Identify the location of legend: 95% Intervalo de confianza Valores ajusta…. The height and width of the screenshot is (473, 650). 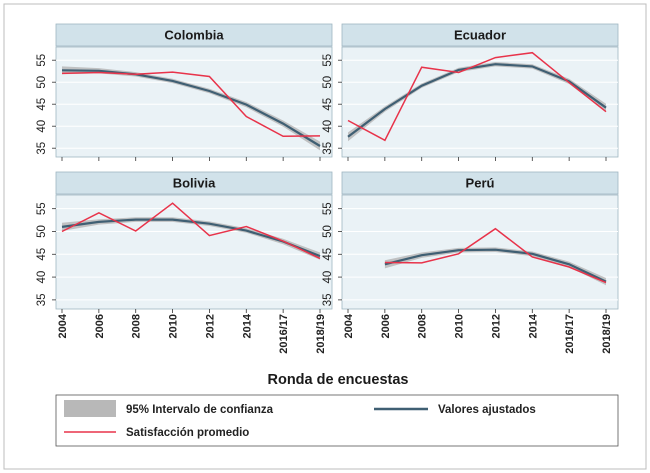
(337, 420).